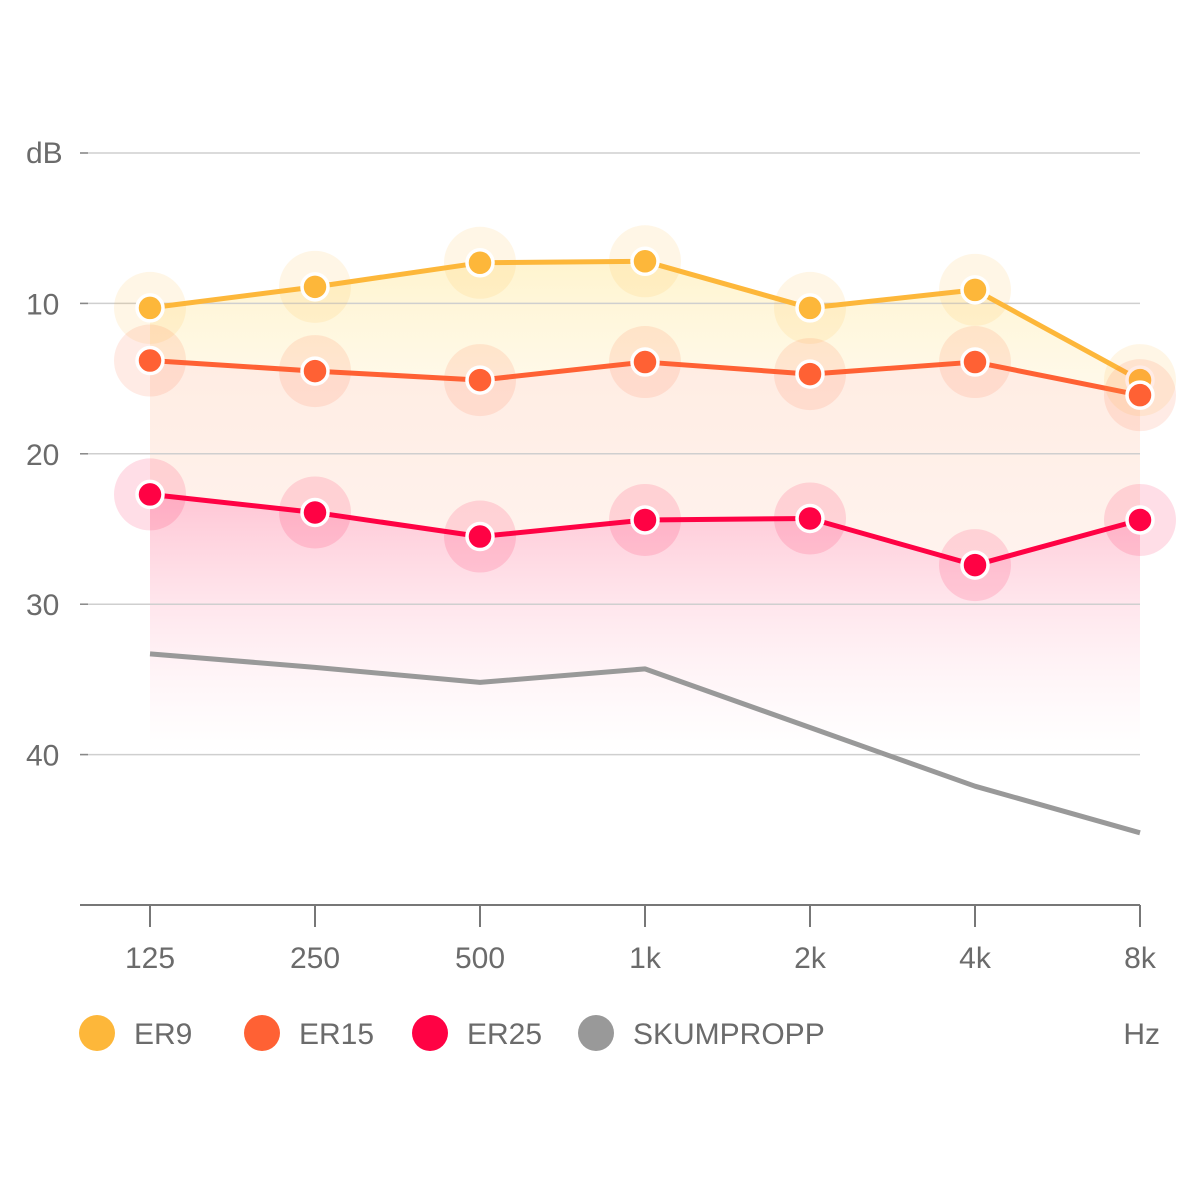 The image size is (1200, 1200). Describe the element at coordinates (336, 1034) in the screenshot. I see `legend-label: ER15` at that location.